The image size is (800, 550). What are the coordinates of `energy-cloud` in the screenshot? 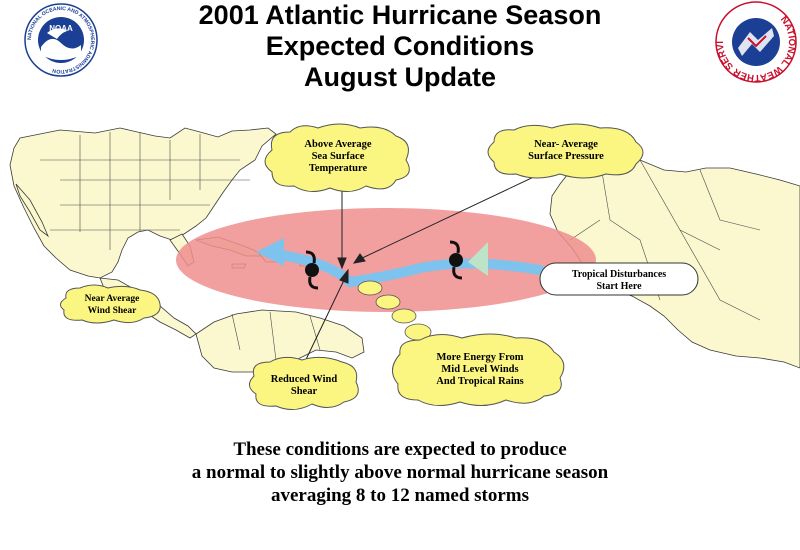 It's located at (478, 369).